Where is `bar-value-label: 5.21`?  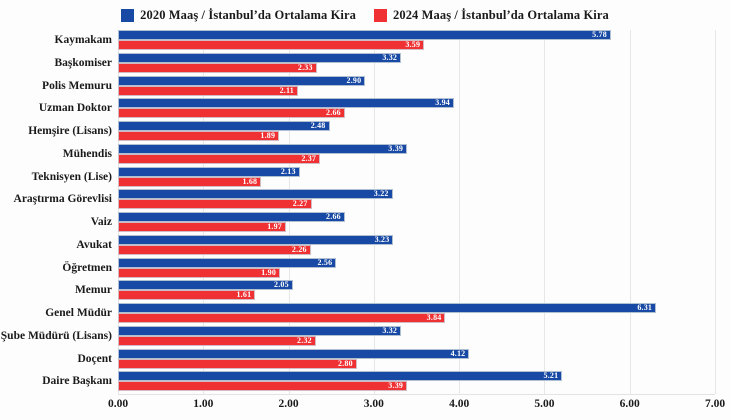 bar-value-label: 5.21 is located at coordinates (551, 376).